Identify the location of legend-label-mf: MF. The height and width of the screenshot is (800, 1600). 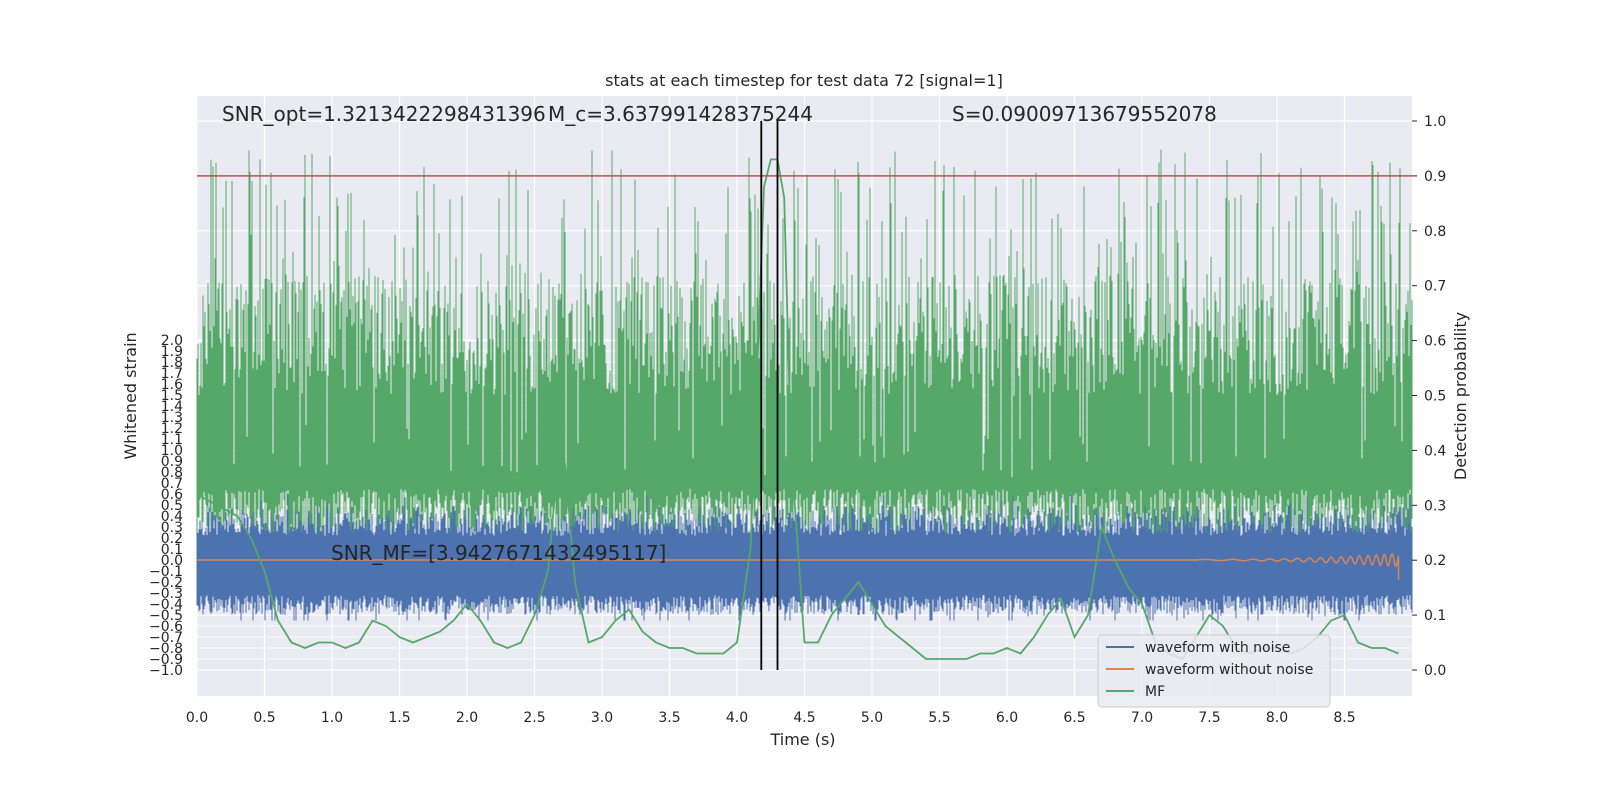
(1155, 692).